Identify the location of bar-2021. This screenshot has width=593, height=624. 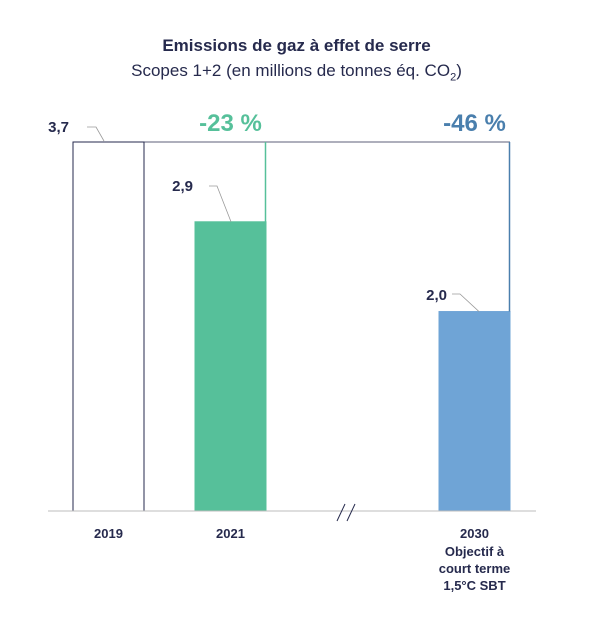
(230, 366).